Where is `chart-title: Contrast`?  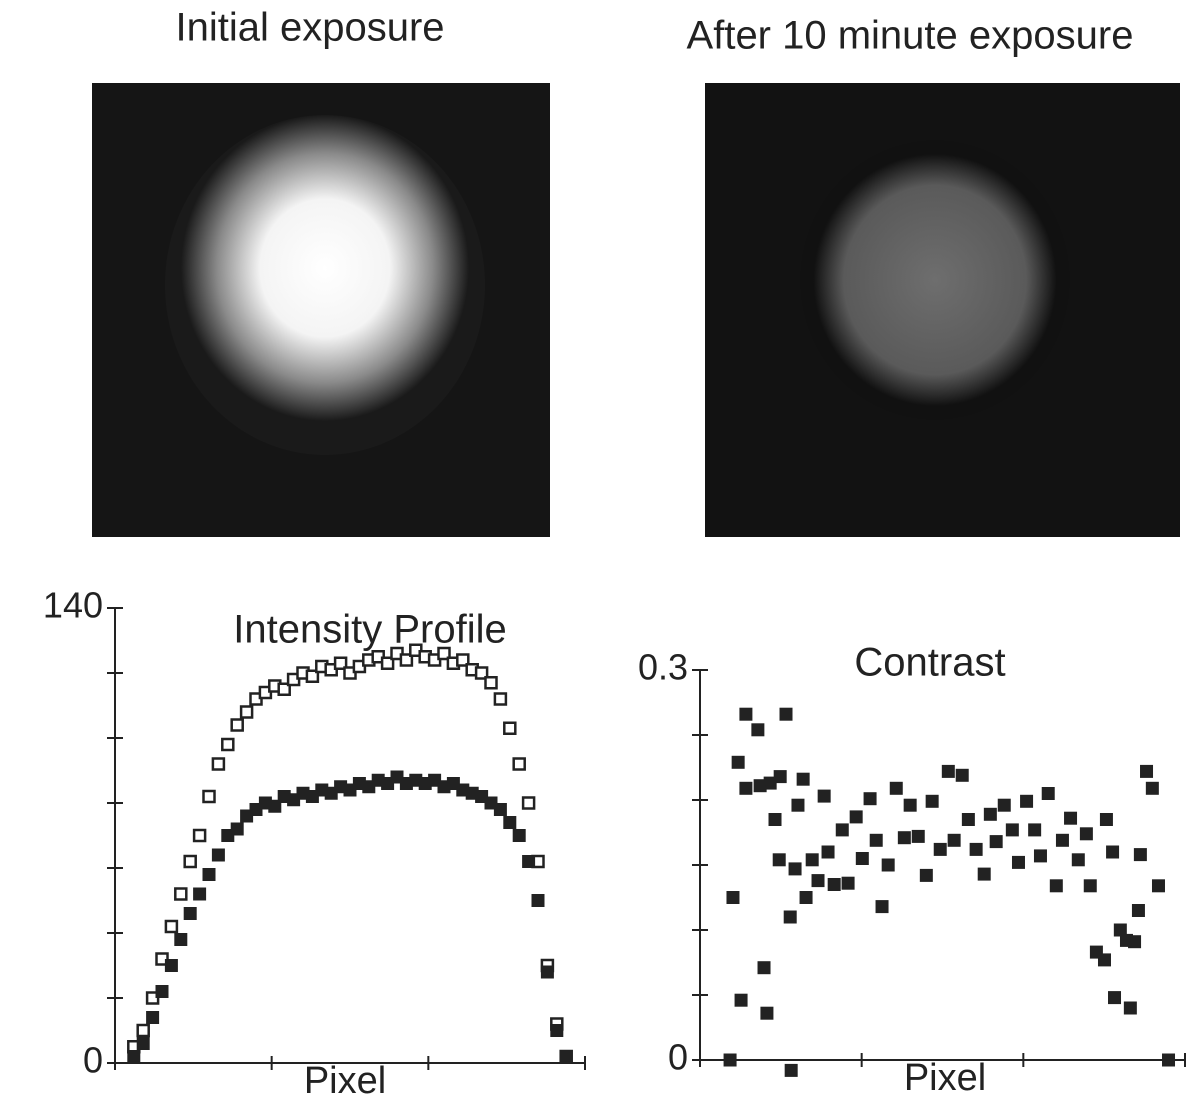 chart-title: Contrast is located at coordinates (929, 663).